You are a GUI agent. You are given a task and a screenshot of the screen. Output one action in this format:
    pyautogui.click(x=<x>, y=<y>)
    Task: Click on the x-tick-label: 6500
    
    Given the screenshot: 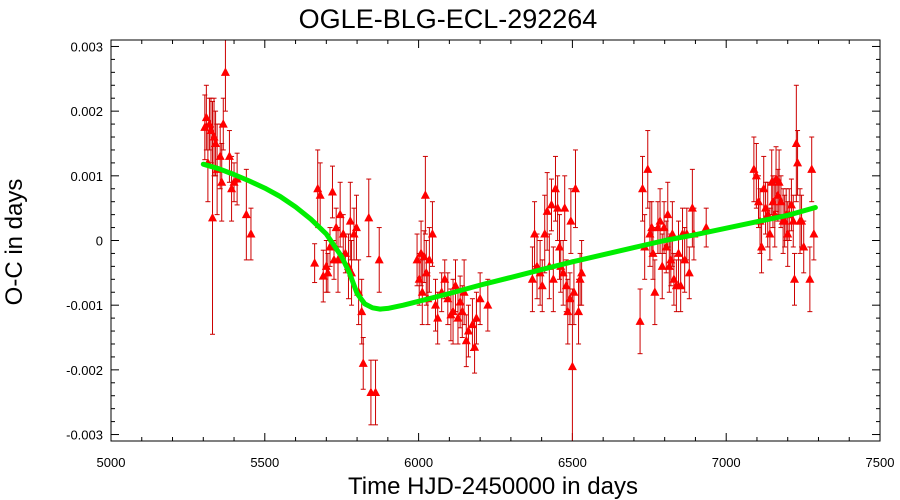 What is the action you would take?
    pyautogui.click(x=572, y=462)
    